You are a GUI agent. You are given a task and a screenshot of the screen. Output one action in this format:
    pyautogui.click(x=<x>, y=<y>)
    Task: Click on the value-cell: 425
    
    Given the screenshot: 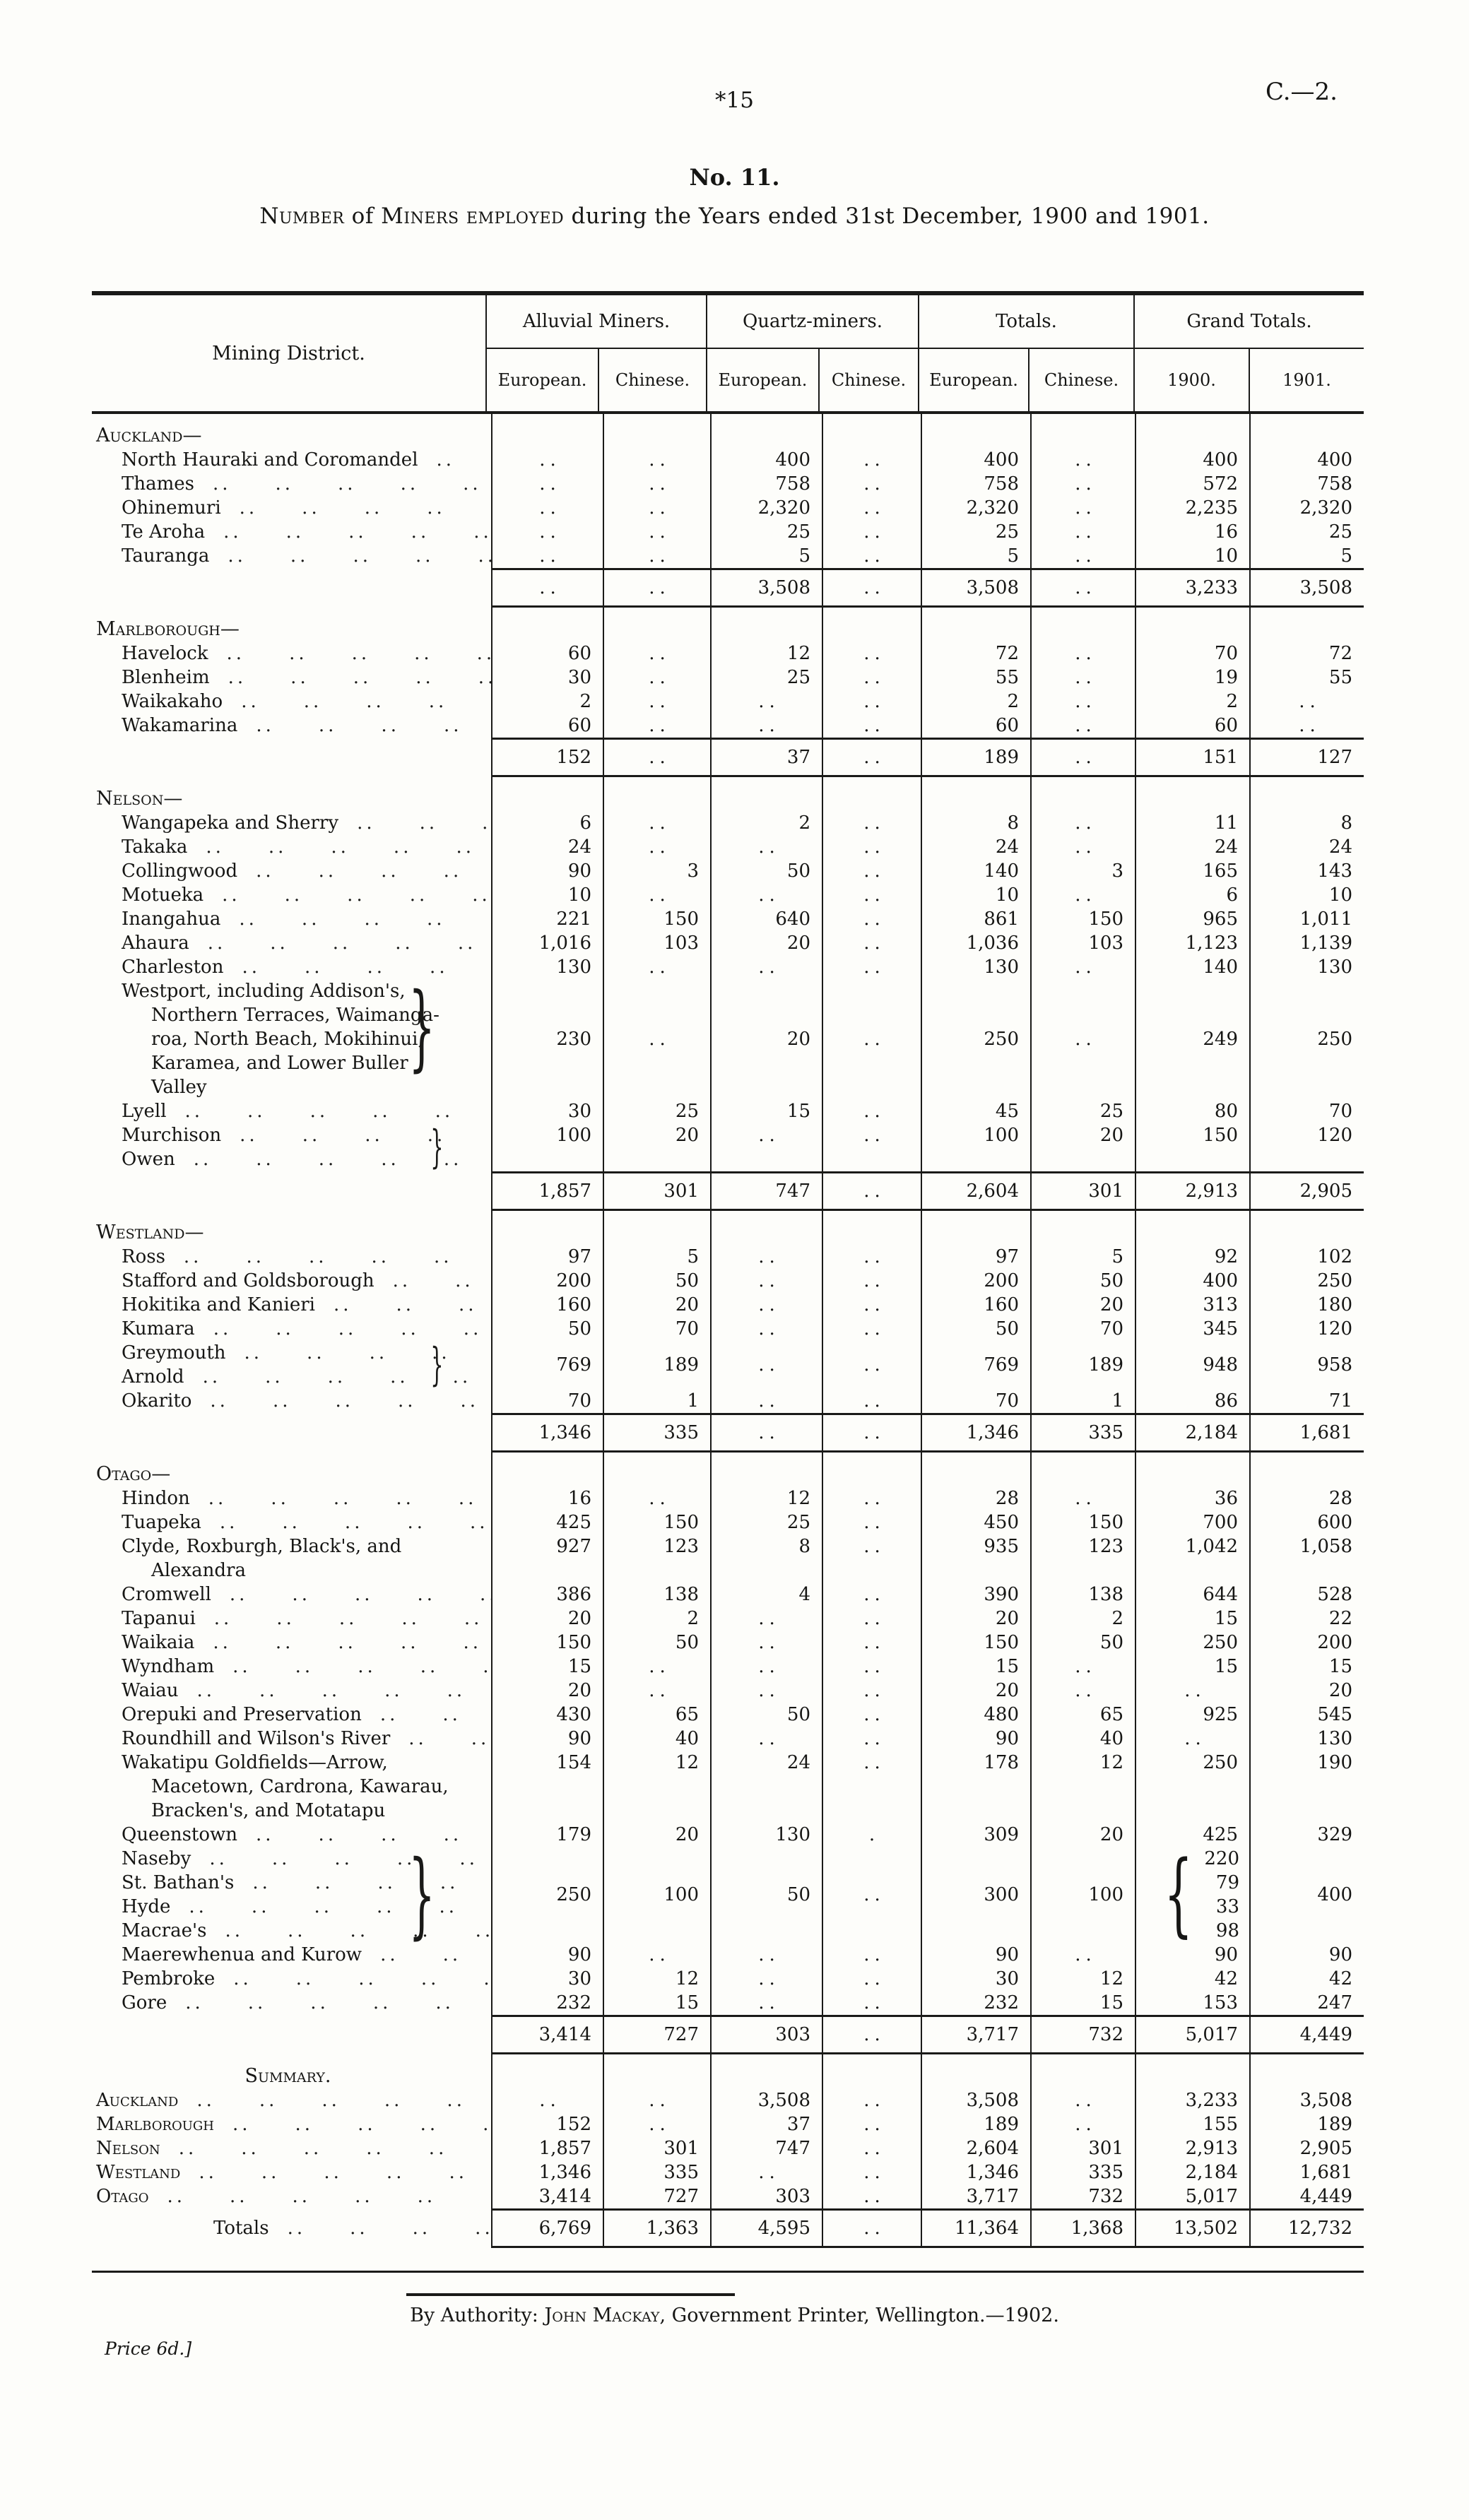 What is the action you would take?
    pyautogui.click(x=1192, y=1835)
    